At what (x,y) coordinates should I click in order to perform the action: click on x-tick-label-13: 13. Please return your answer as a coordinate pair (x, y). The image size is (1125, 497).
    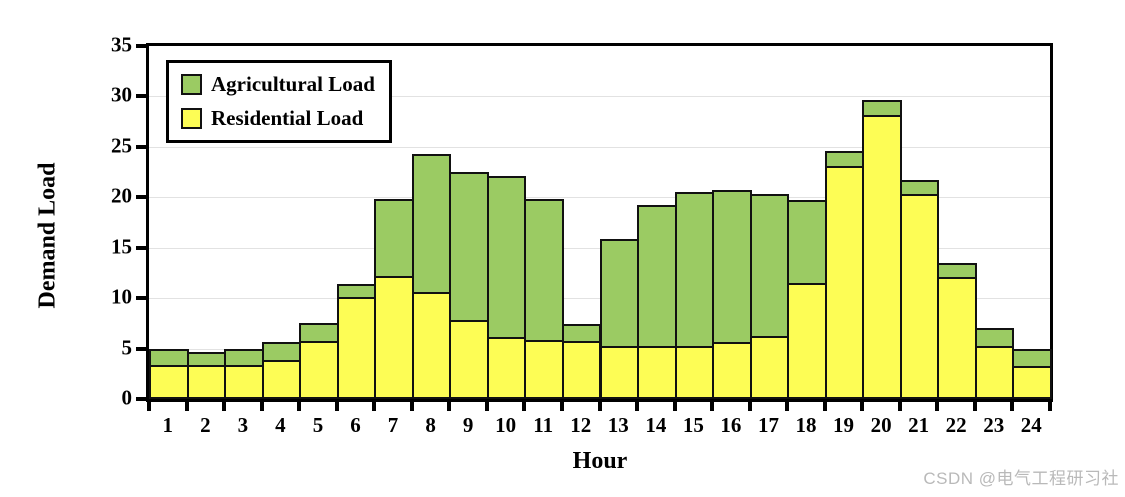
    Looking at the image, I should click on (618, 425).